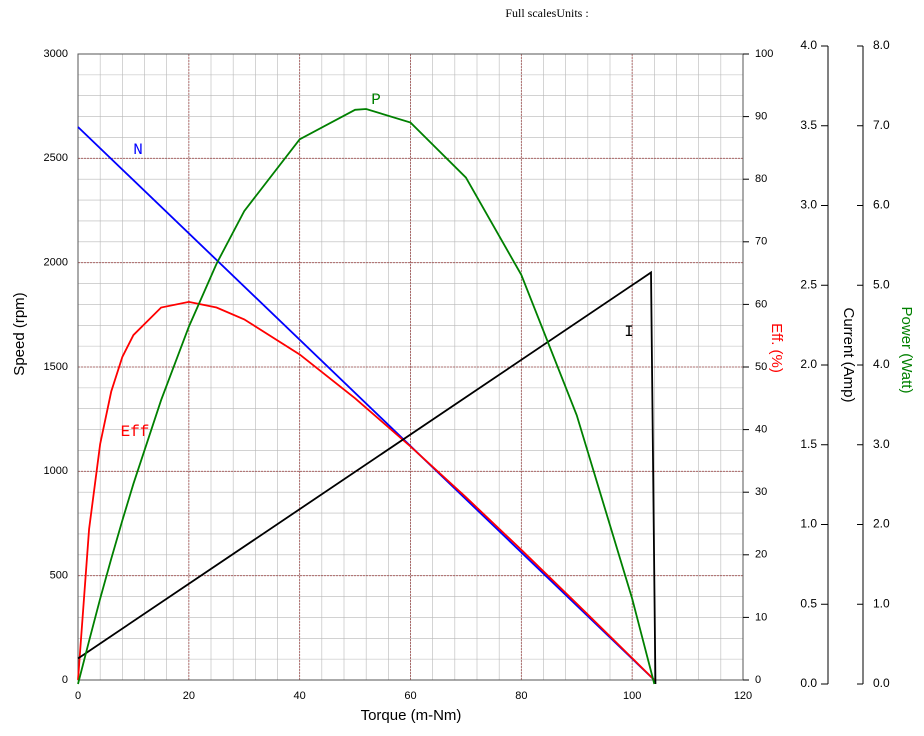  I want to click on y3-tick-label: 3.5, so click(808, 125).